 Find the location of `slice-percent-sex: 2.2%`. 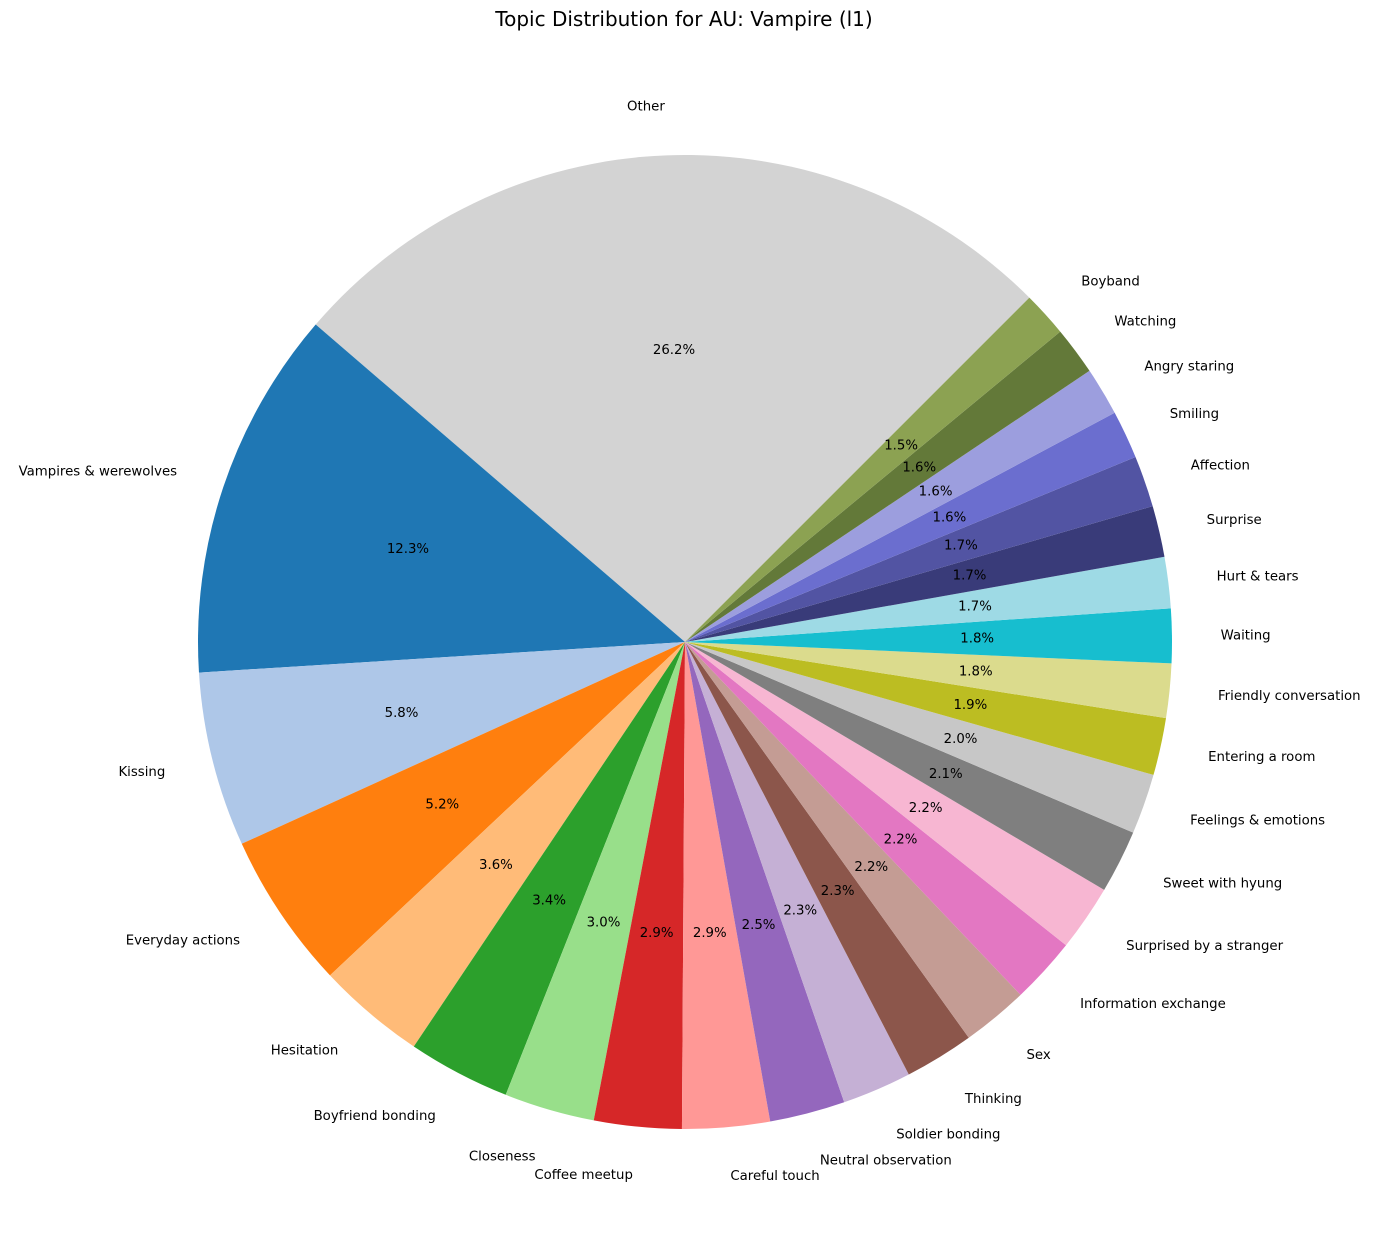

slice-percent-sex: 2.2% is located at coordinates (871, 867).